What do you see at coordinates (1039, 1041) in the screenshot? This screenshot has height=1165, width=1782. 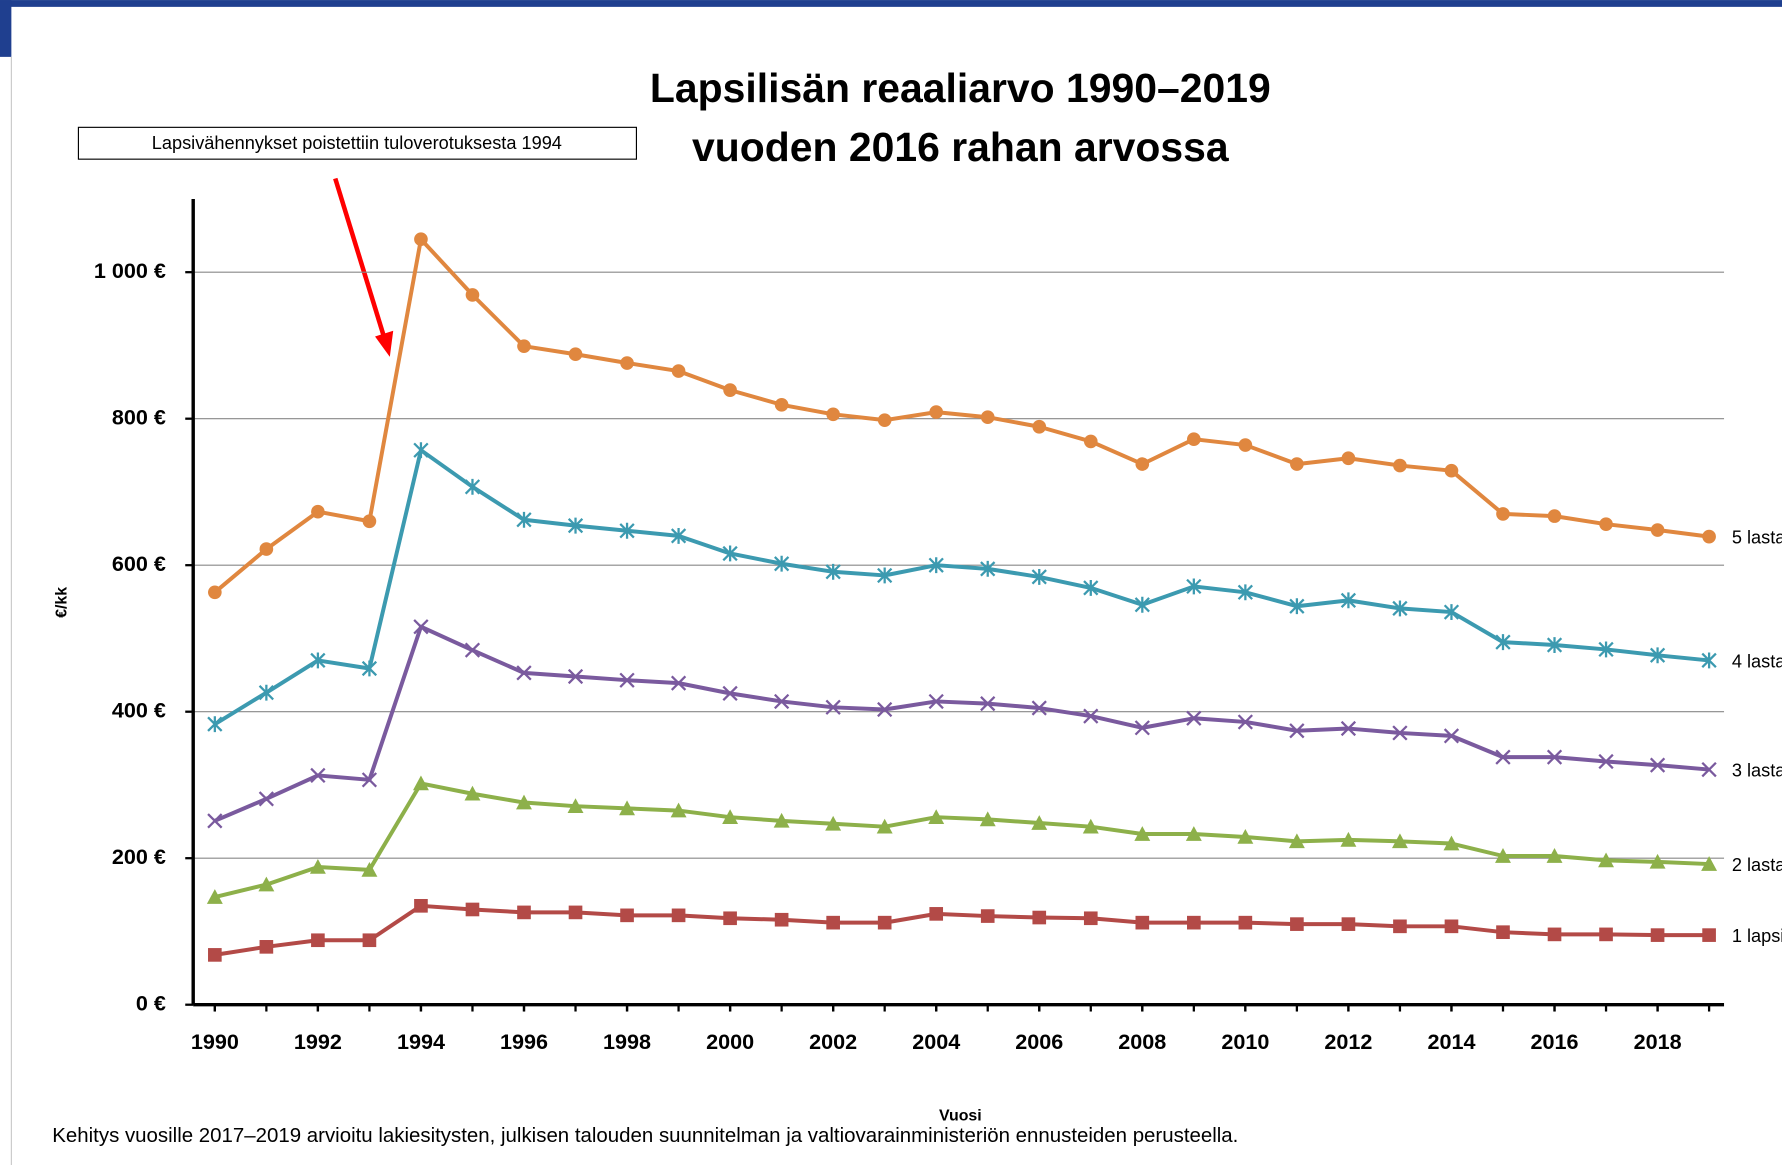 I see `x-tick-label: 2006` at bounding box center [1039, 1041].